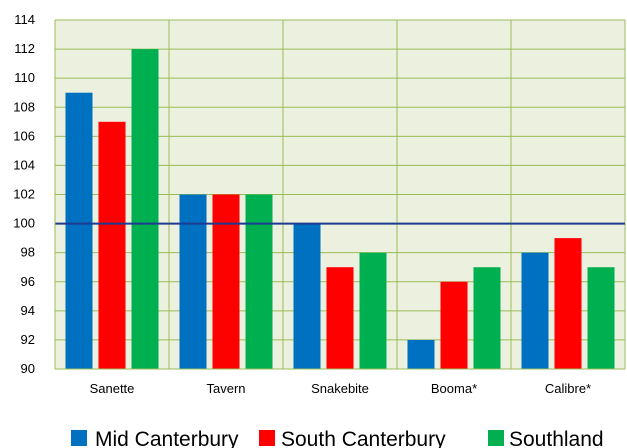  Describe the element at coordinates (340, 318) in the screenshot. I see `bar-south-canterbury-snakebite` at that location.